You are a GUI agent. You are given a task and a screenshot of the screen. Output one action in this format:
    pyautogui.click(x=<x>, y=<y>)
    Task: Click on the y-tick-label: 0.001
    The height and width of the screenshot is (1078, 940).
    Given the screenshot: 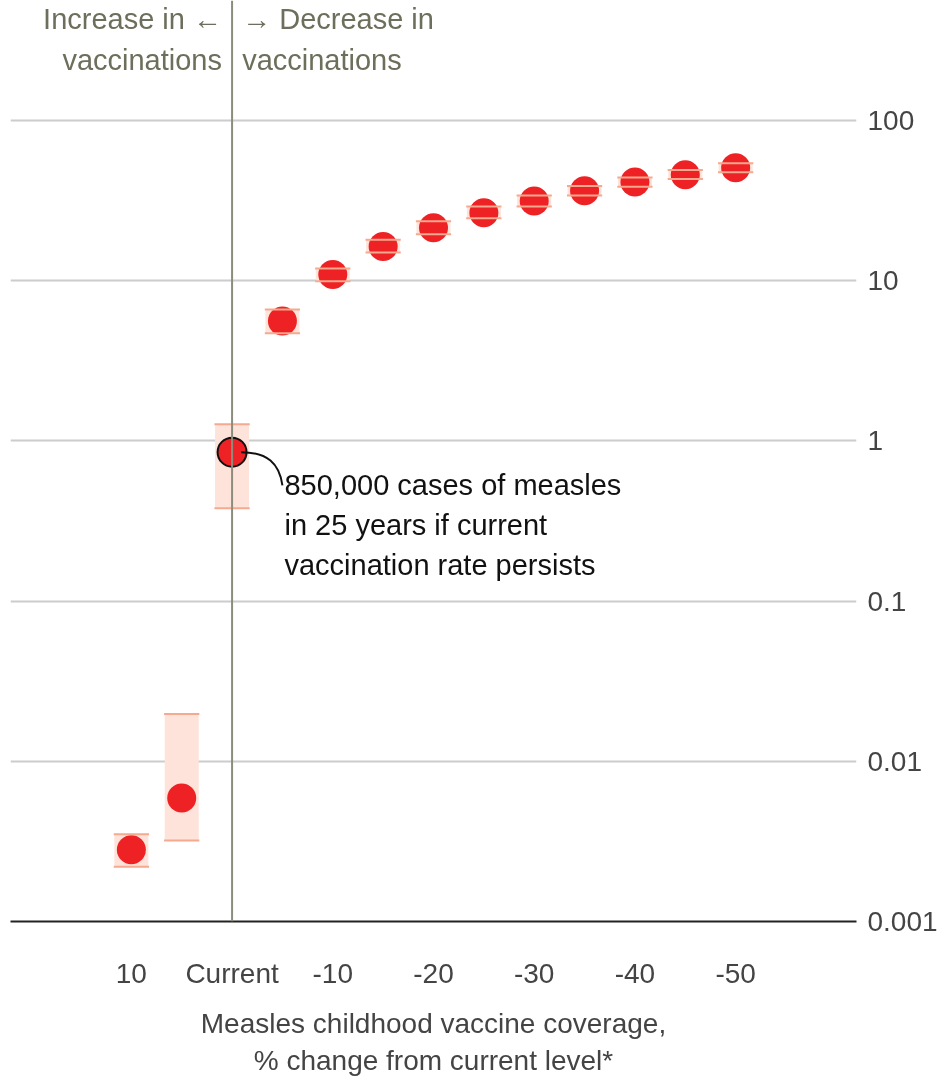 What is the action you would take?
    pyautogui.click(x=902, y=921)
    